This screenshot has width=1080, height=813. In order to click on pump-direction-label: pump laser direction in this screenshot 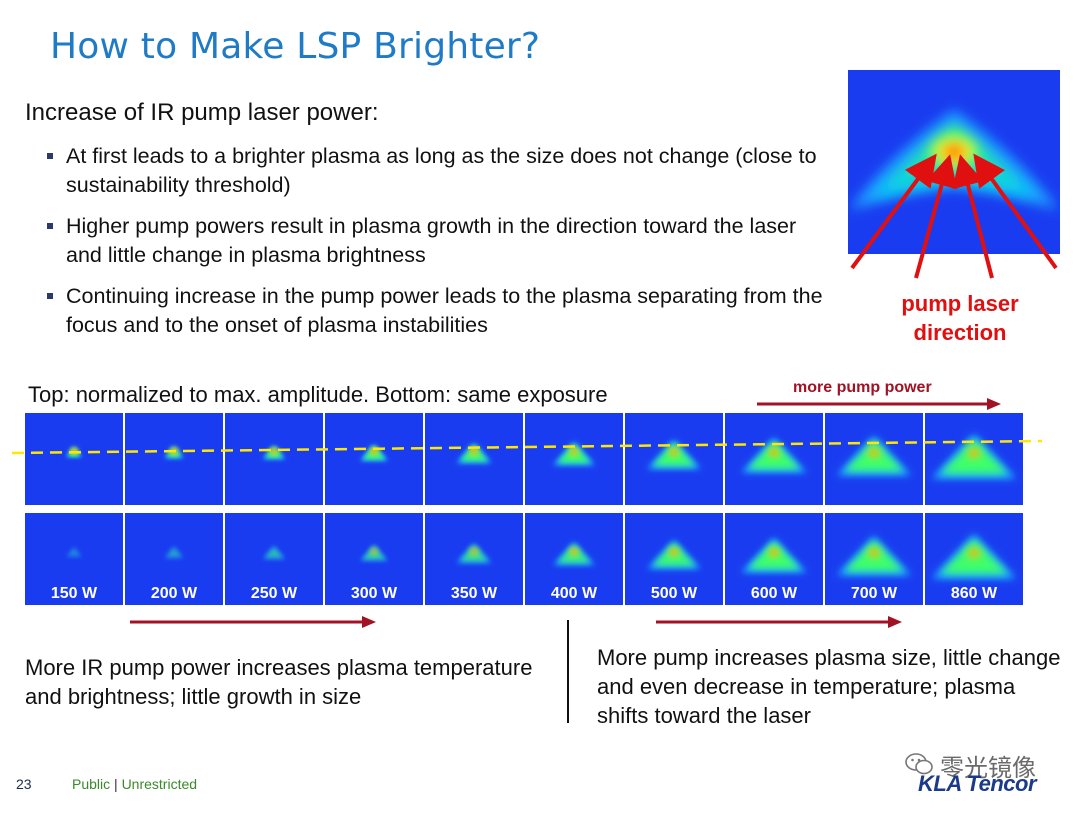, I will do `click(960, 318)`.